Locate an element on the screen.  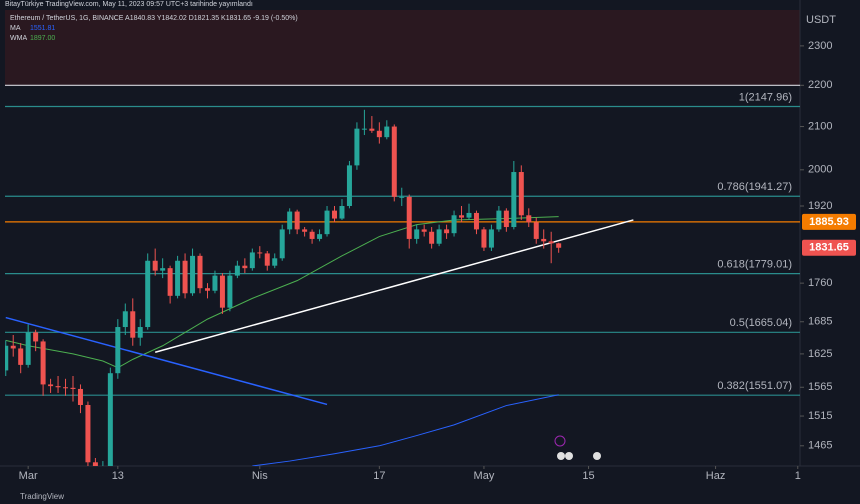
y-tick-label: 2000 is located at coordinates (820, 170).